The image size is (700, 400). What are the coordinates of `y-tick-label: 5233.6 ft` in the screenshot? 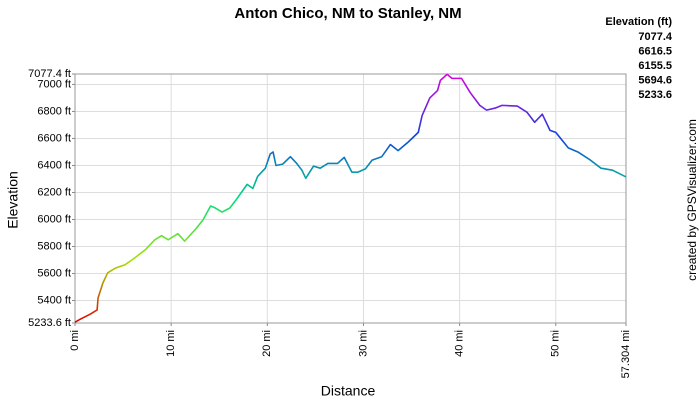 It's located at (49, 323).